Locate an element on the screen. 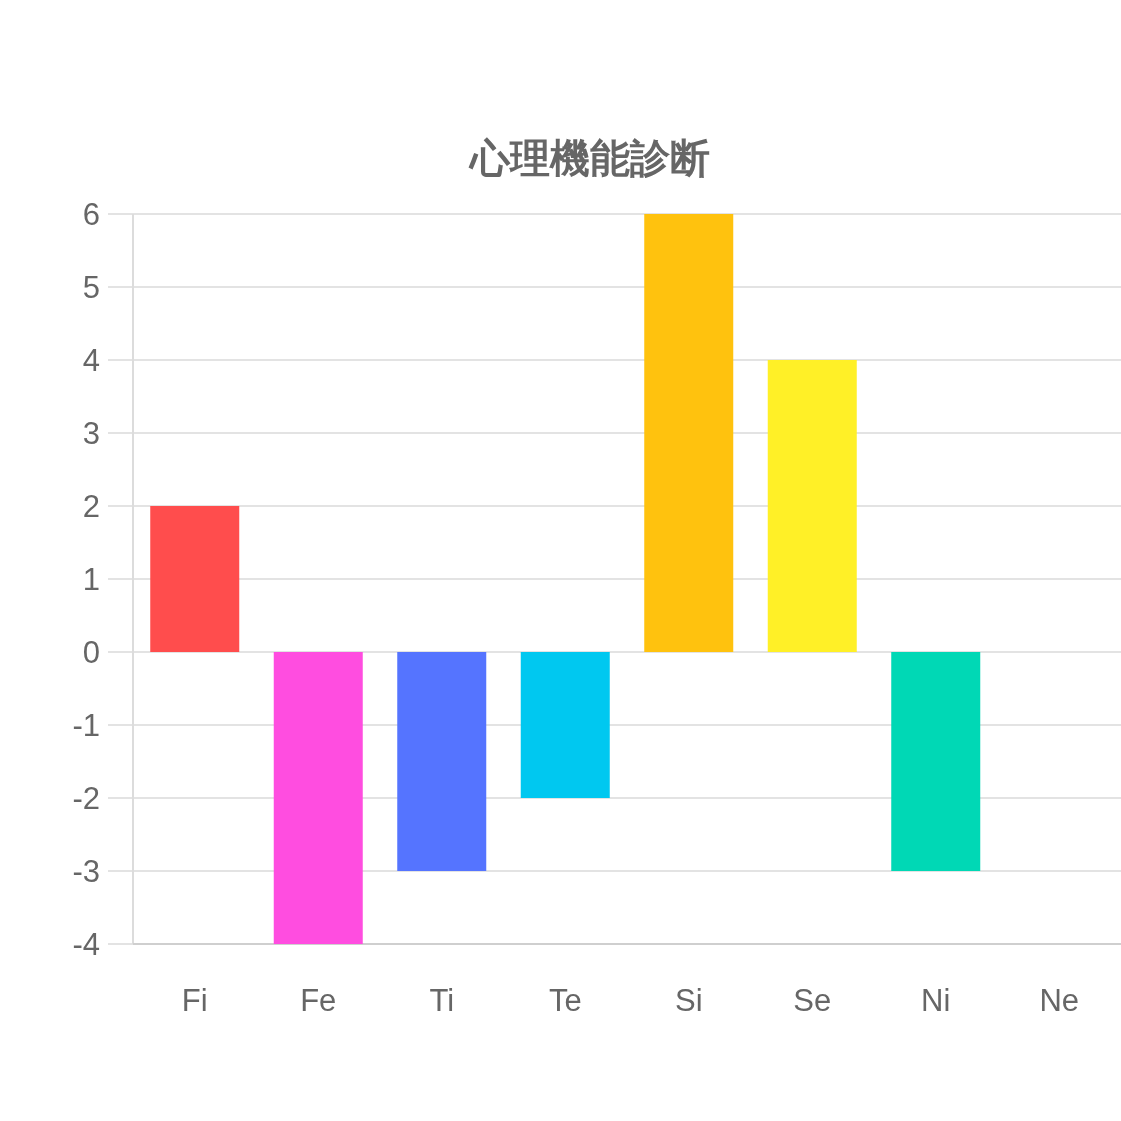 The width and height of the screenshot is (1121, 1121). x-tick-label: Fi is located at coordinates (194, 1000).